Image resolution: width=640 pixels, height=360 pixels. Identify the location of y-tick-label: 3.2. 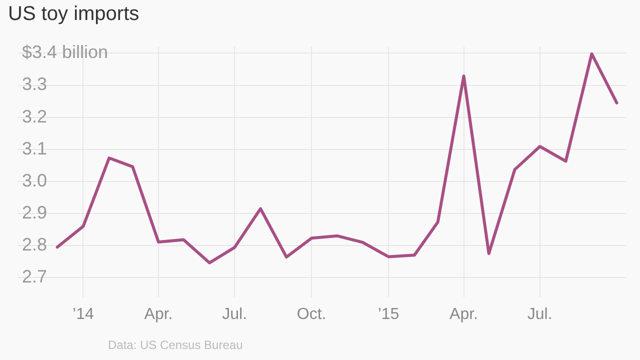
(35, 116).